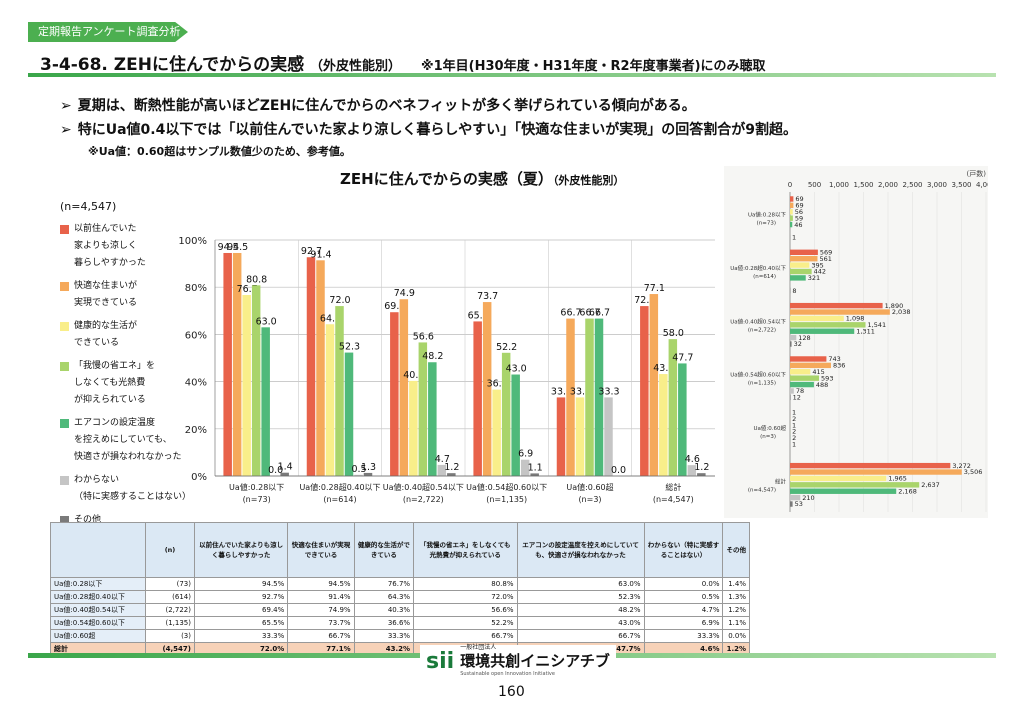 This screenshot has width=1024, height=709. I want to click on table-cell: 33.3%, so click(241, 636).